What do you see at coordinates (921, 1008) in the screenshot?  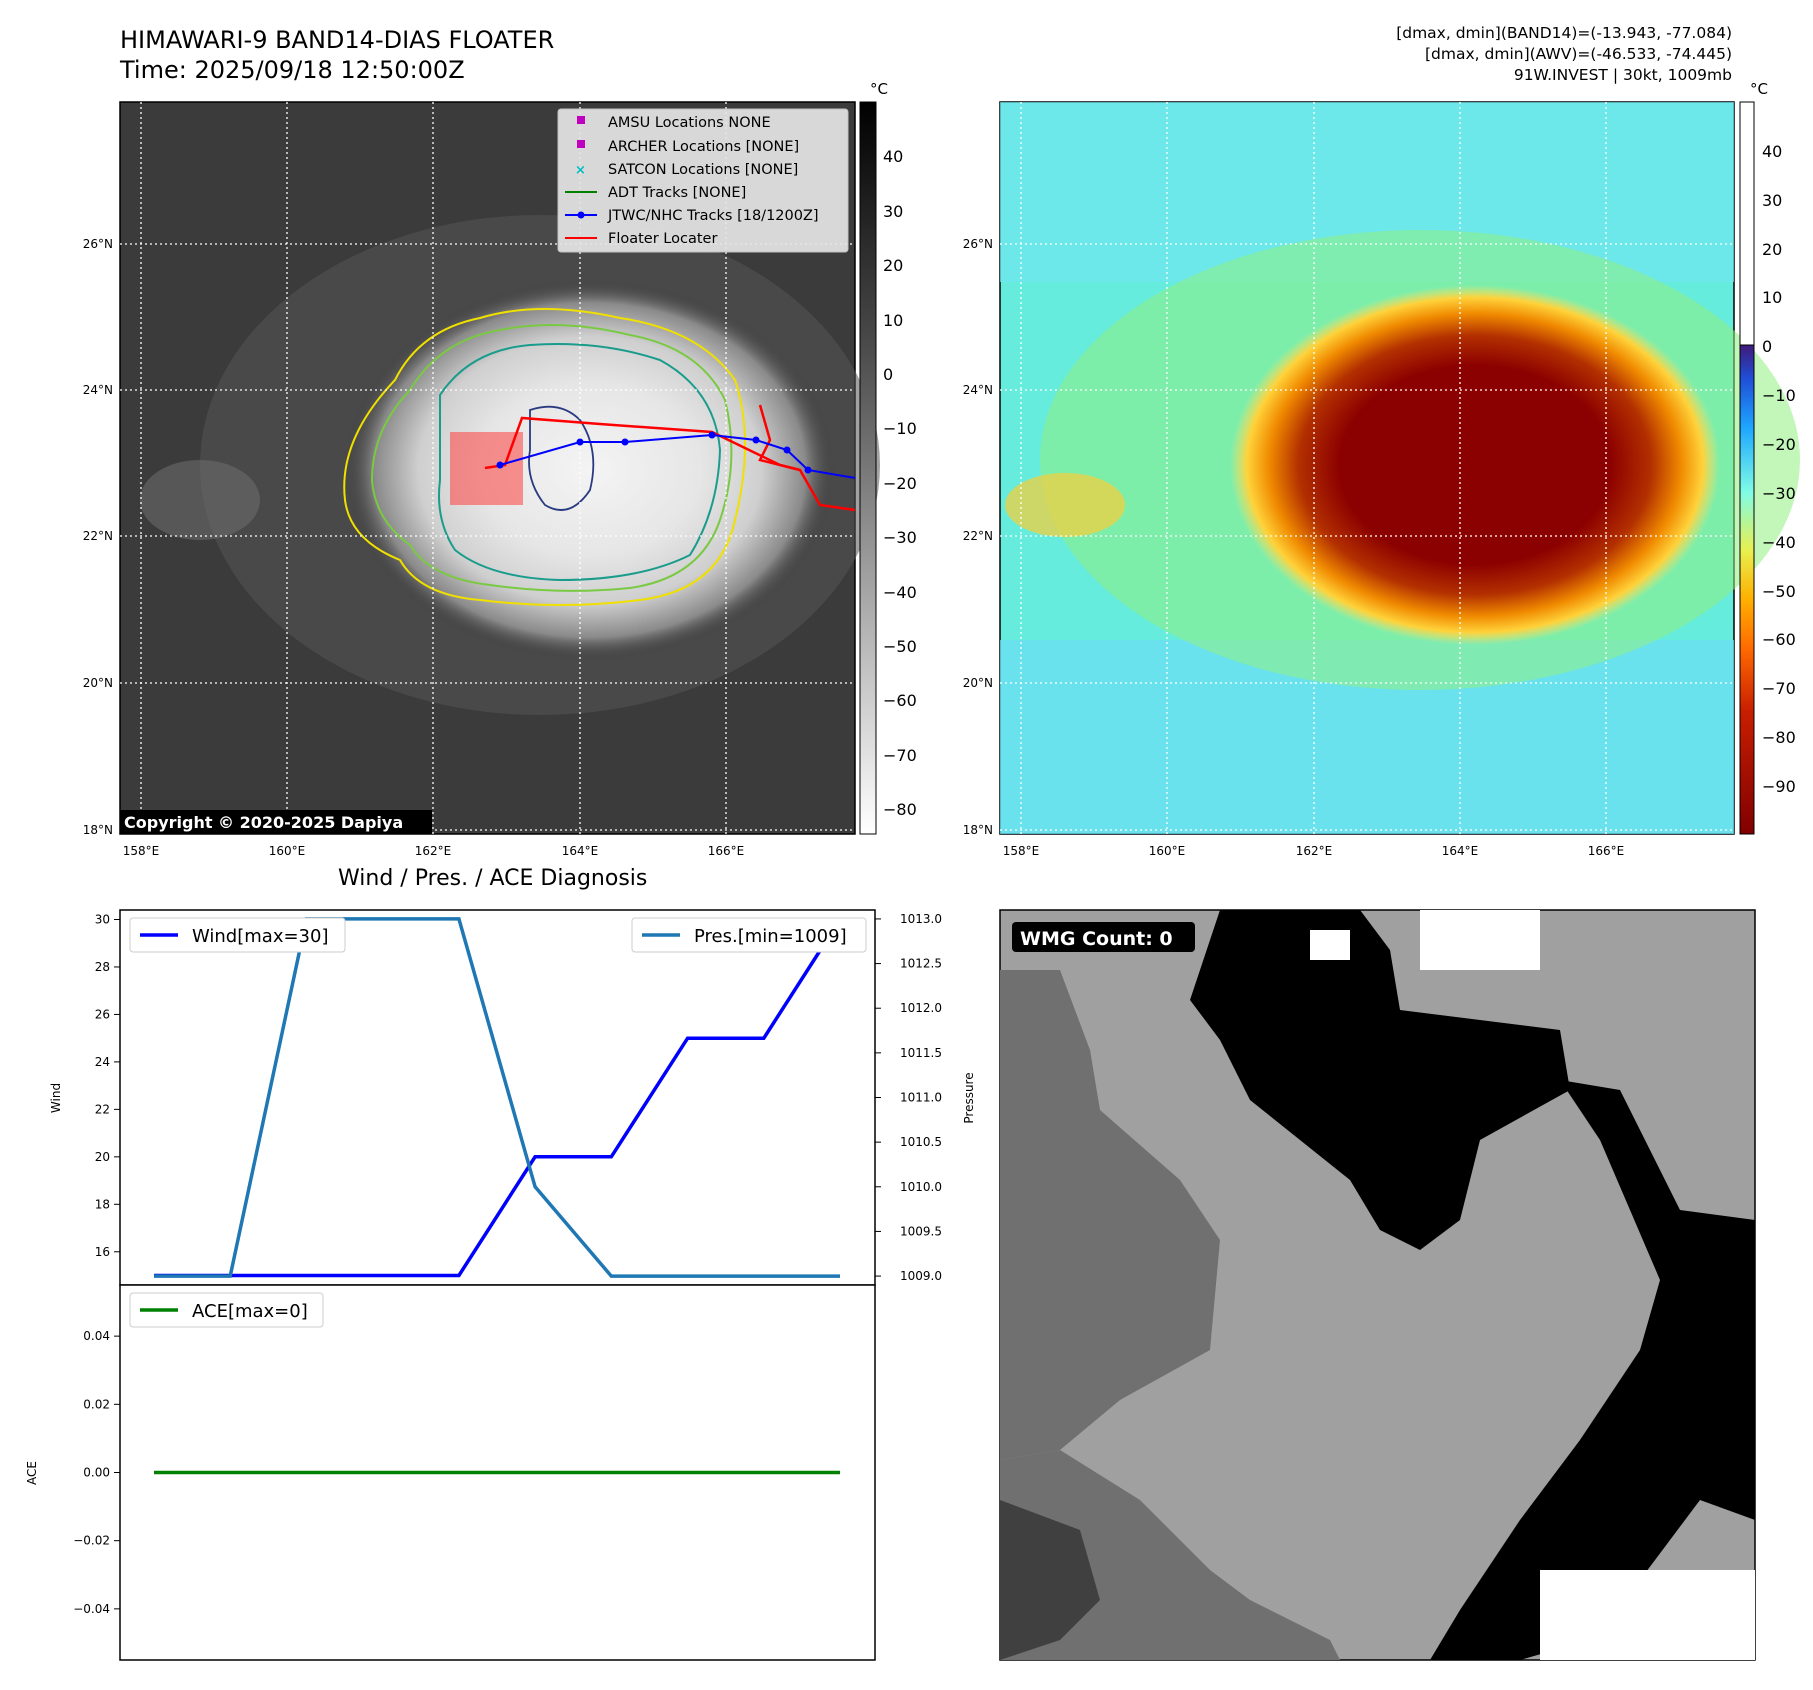 I see `pressure-tick-label: 1012.0` at bounding box center [921, 1008].